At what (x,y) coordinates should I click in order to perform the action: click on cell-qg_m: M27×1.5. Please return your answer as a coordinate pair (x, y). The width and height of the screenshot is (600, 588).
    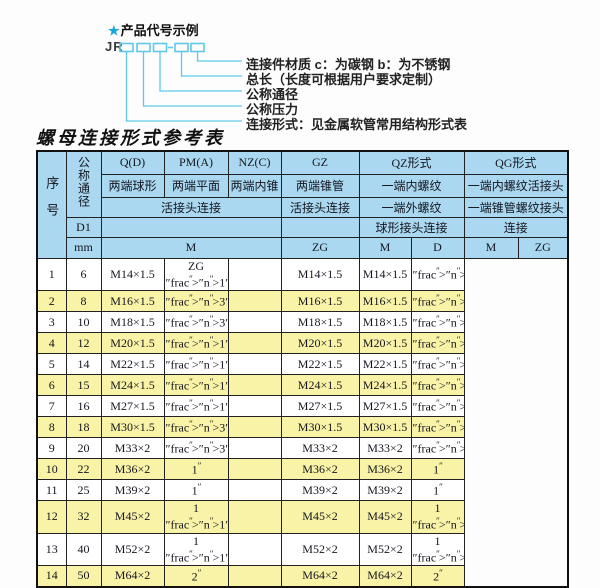
    Looking at the image, I should click on (385, 406).